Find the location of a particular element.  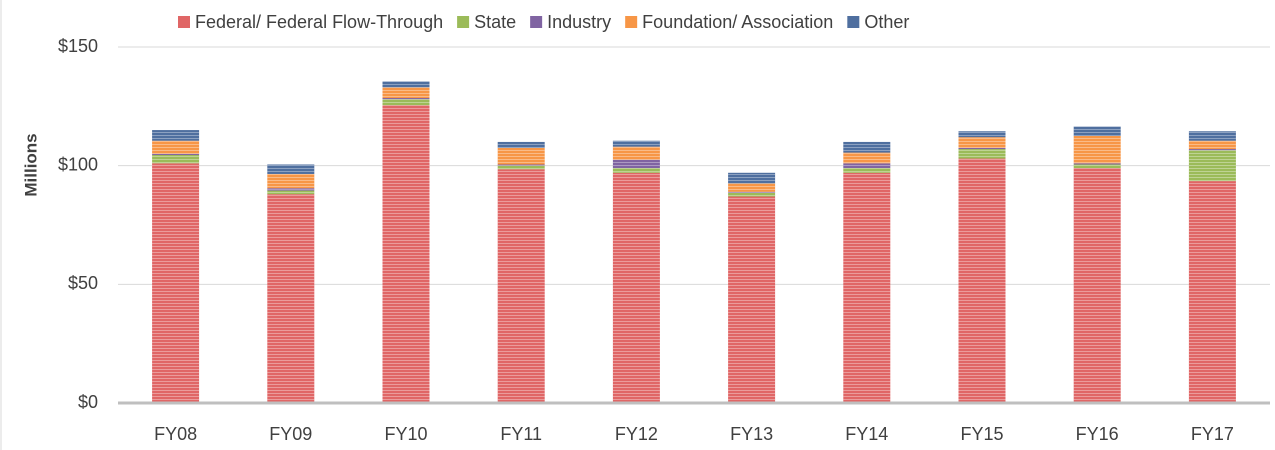

legend-label: Industry is located at coordinates (579, 22).